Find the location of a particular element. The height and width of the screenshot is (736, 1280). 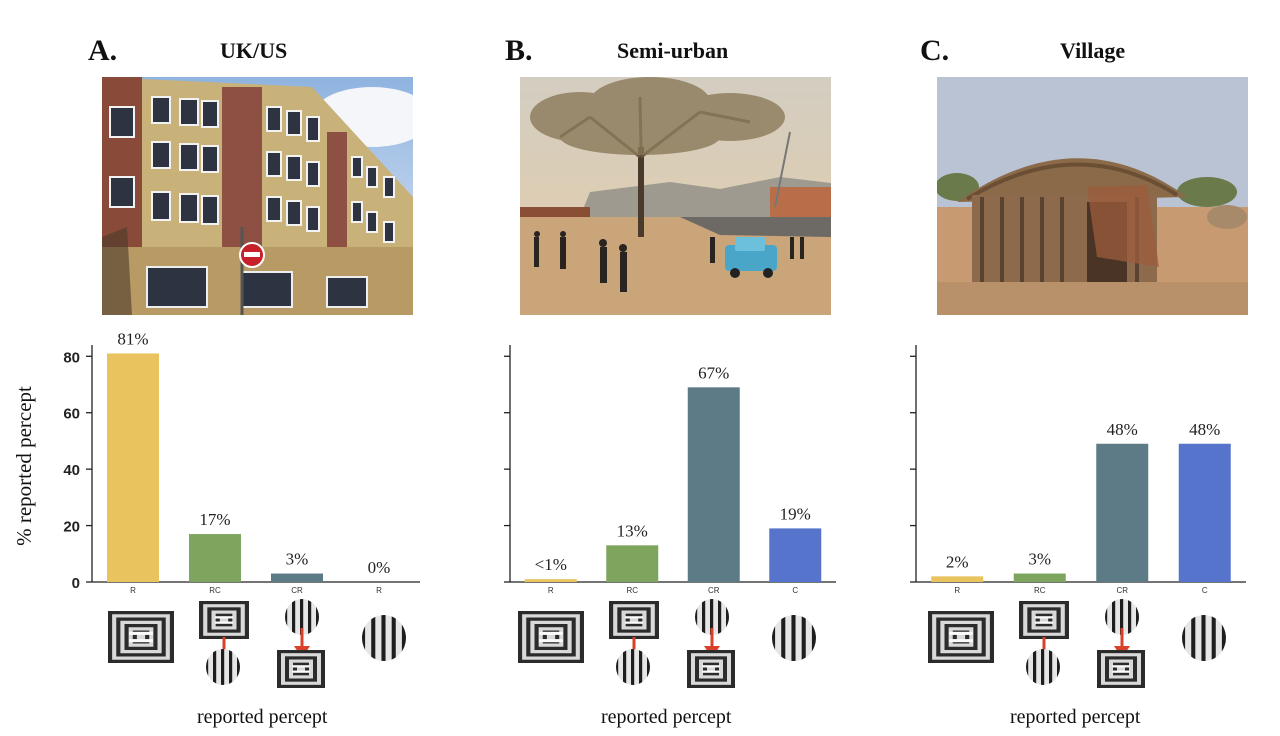

photo-semi-urban-street is located at coordinates (675, 196).